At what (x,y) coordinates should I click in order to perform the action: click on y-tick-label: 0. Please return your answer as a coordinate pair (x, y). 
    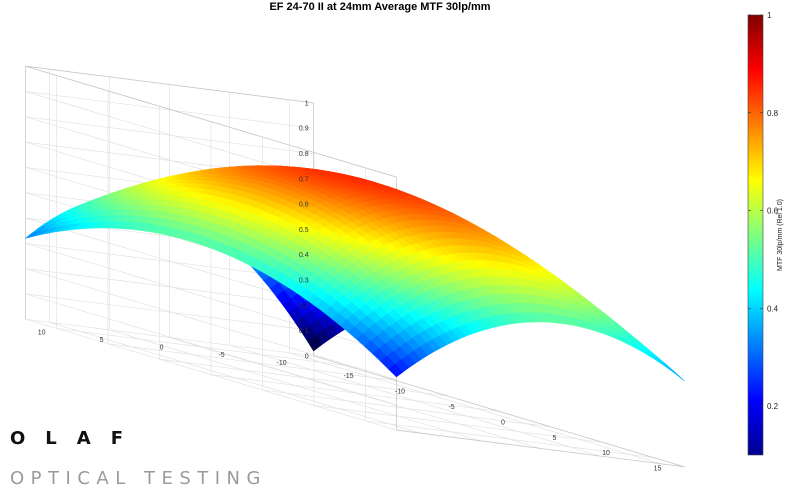
    Looking at the image, I should click on (162, 348).